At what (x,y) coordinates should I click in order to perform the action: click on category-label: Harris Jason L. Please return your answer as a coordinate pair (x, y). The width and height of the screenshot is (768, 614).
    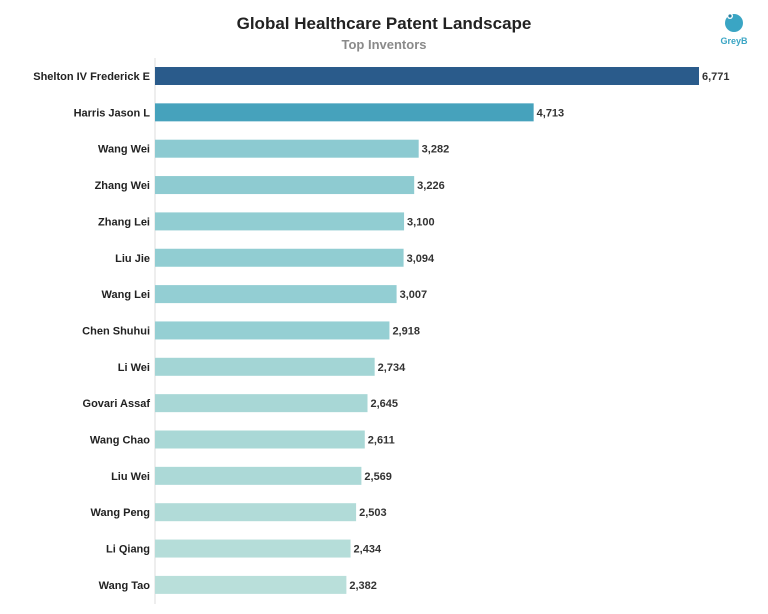
    Looking at the image, I should click on (112, 113).